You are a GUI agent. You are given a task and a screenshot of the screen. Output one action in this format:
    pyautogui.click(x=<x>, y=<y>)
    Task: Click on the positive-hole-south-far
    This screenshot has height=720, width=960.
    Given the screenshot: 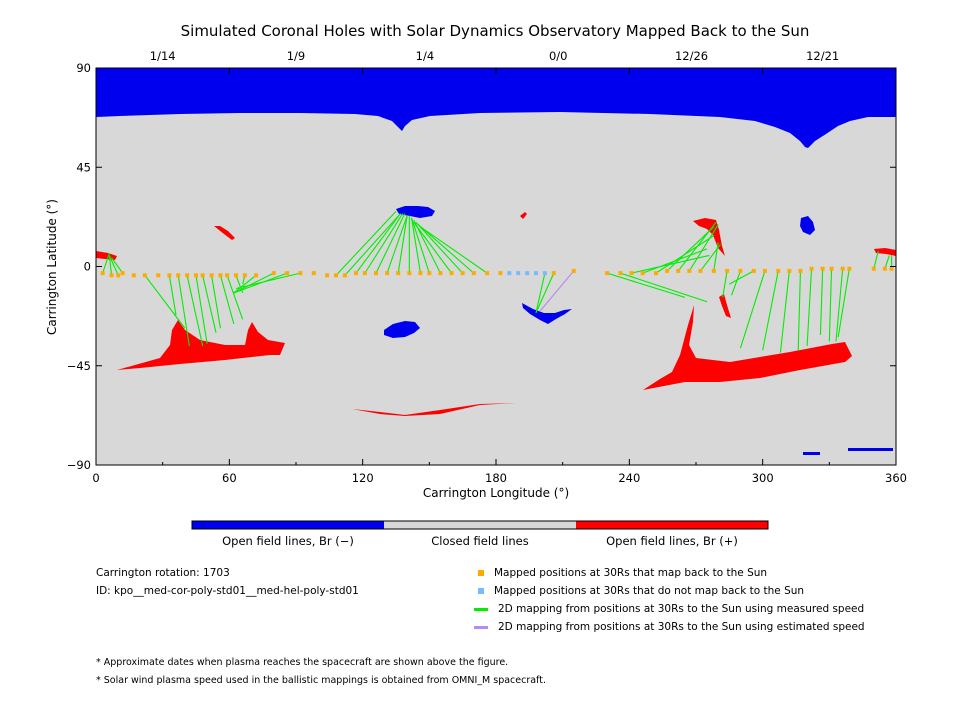 What is the action you would take?
    pyautogui.click(x=434, y=409)
    